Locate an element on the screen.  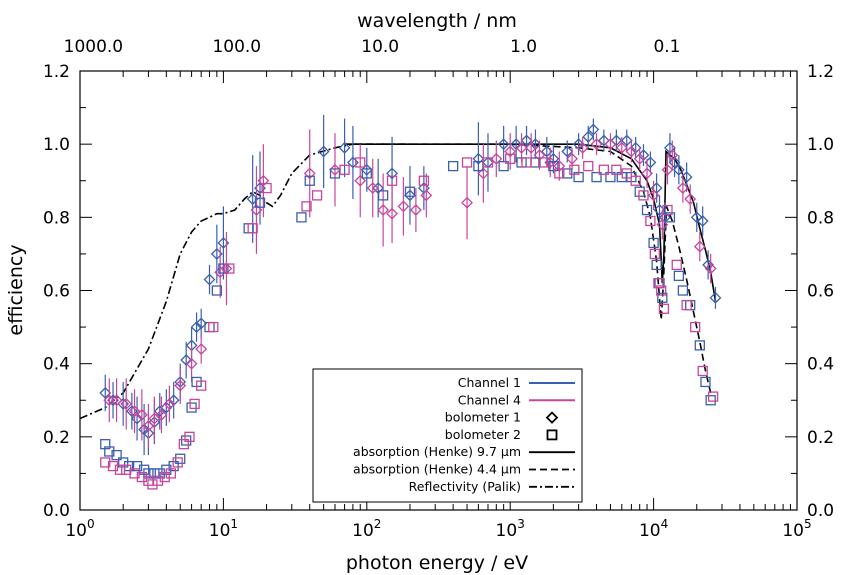
y-tick-label-right: 1.2 is located at coordinates (820, 72).